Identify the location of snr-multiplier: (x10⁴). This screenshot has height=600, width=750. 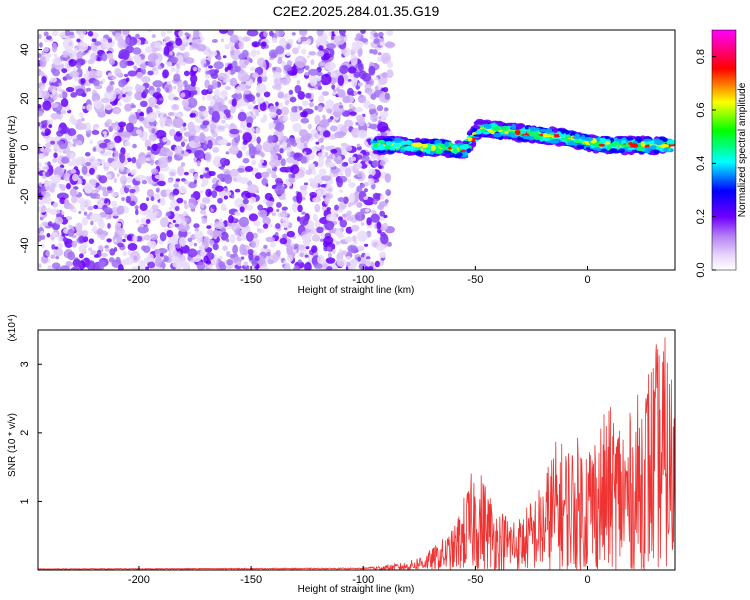
(12, 327).